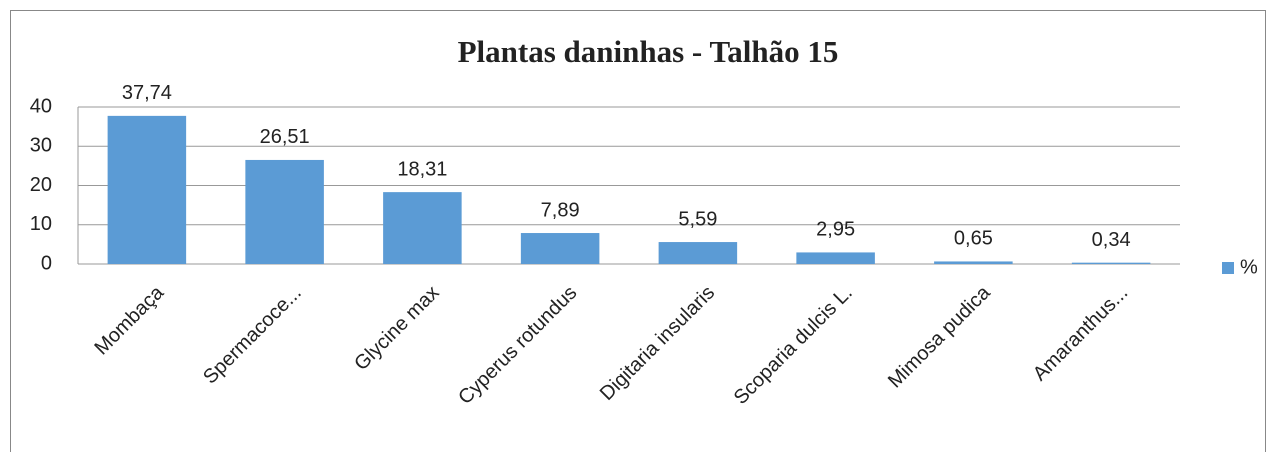 The image size is (1276, 452). What do you see at coordinates (1249, 267) in the screenshot?
I see `legend-label: %` at bounding box center [1249, 267].